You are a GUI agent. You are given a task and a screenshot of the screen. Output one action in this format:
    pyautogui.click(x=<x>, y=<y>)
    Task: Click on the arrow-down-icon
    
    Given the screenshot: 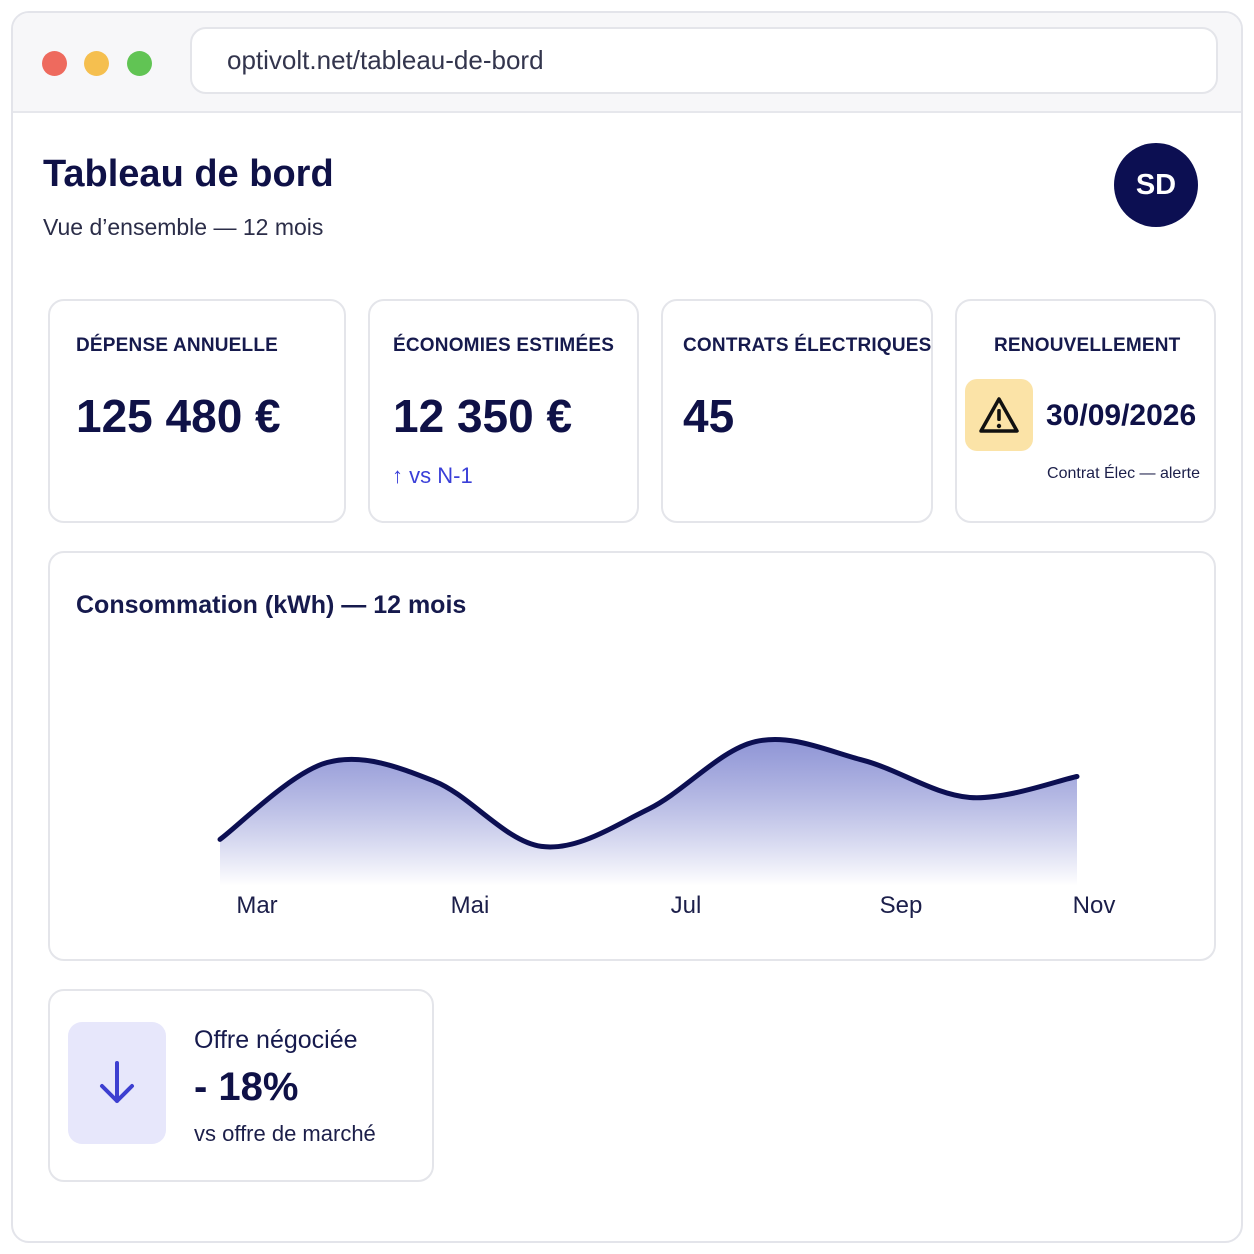 What is the action you would take?
    pyautogui.click(x=117, y=1082)
    